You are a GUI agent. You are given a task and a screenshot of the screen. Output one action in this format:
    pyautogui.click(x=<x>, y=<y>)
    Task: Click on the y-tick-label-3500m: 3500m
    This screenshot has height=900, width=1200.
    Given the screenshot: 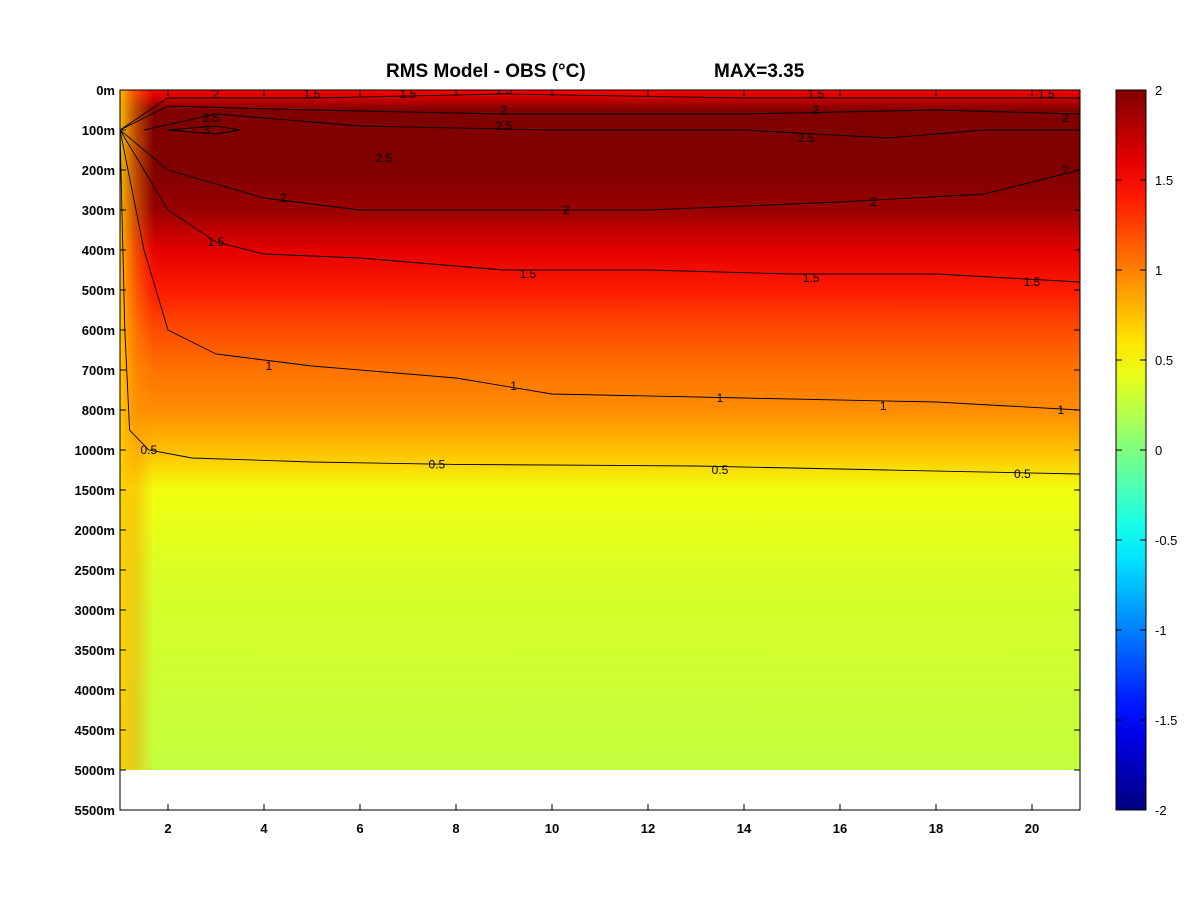 What is the action you would take?
    pyautogui.click(x=95, y=650)
    